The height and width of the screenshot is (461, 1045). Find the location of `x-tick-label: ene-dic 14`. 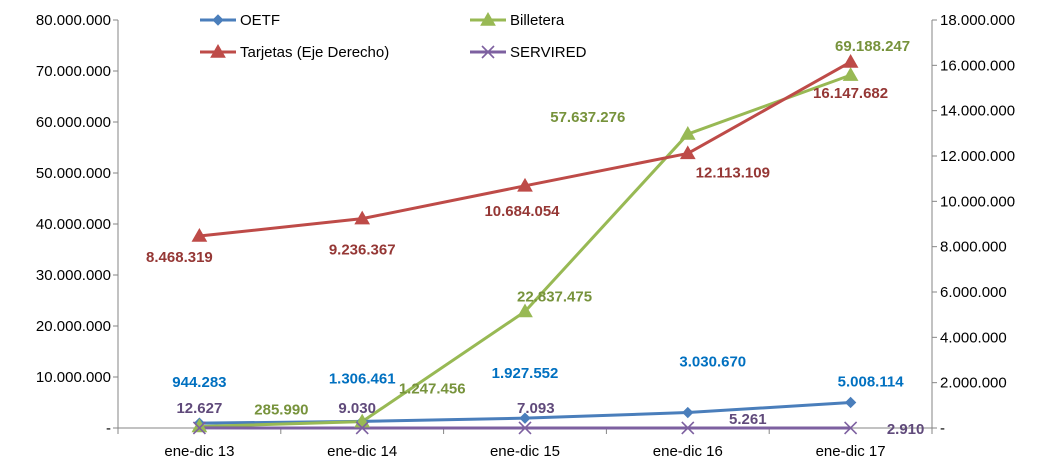

x-tick-label: ene-dic 14 is located at coordinates (362, 451).